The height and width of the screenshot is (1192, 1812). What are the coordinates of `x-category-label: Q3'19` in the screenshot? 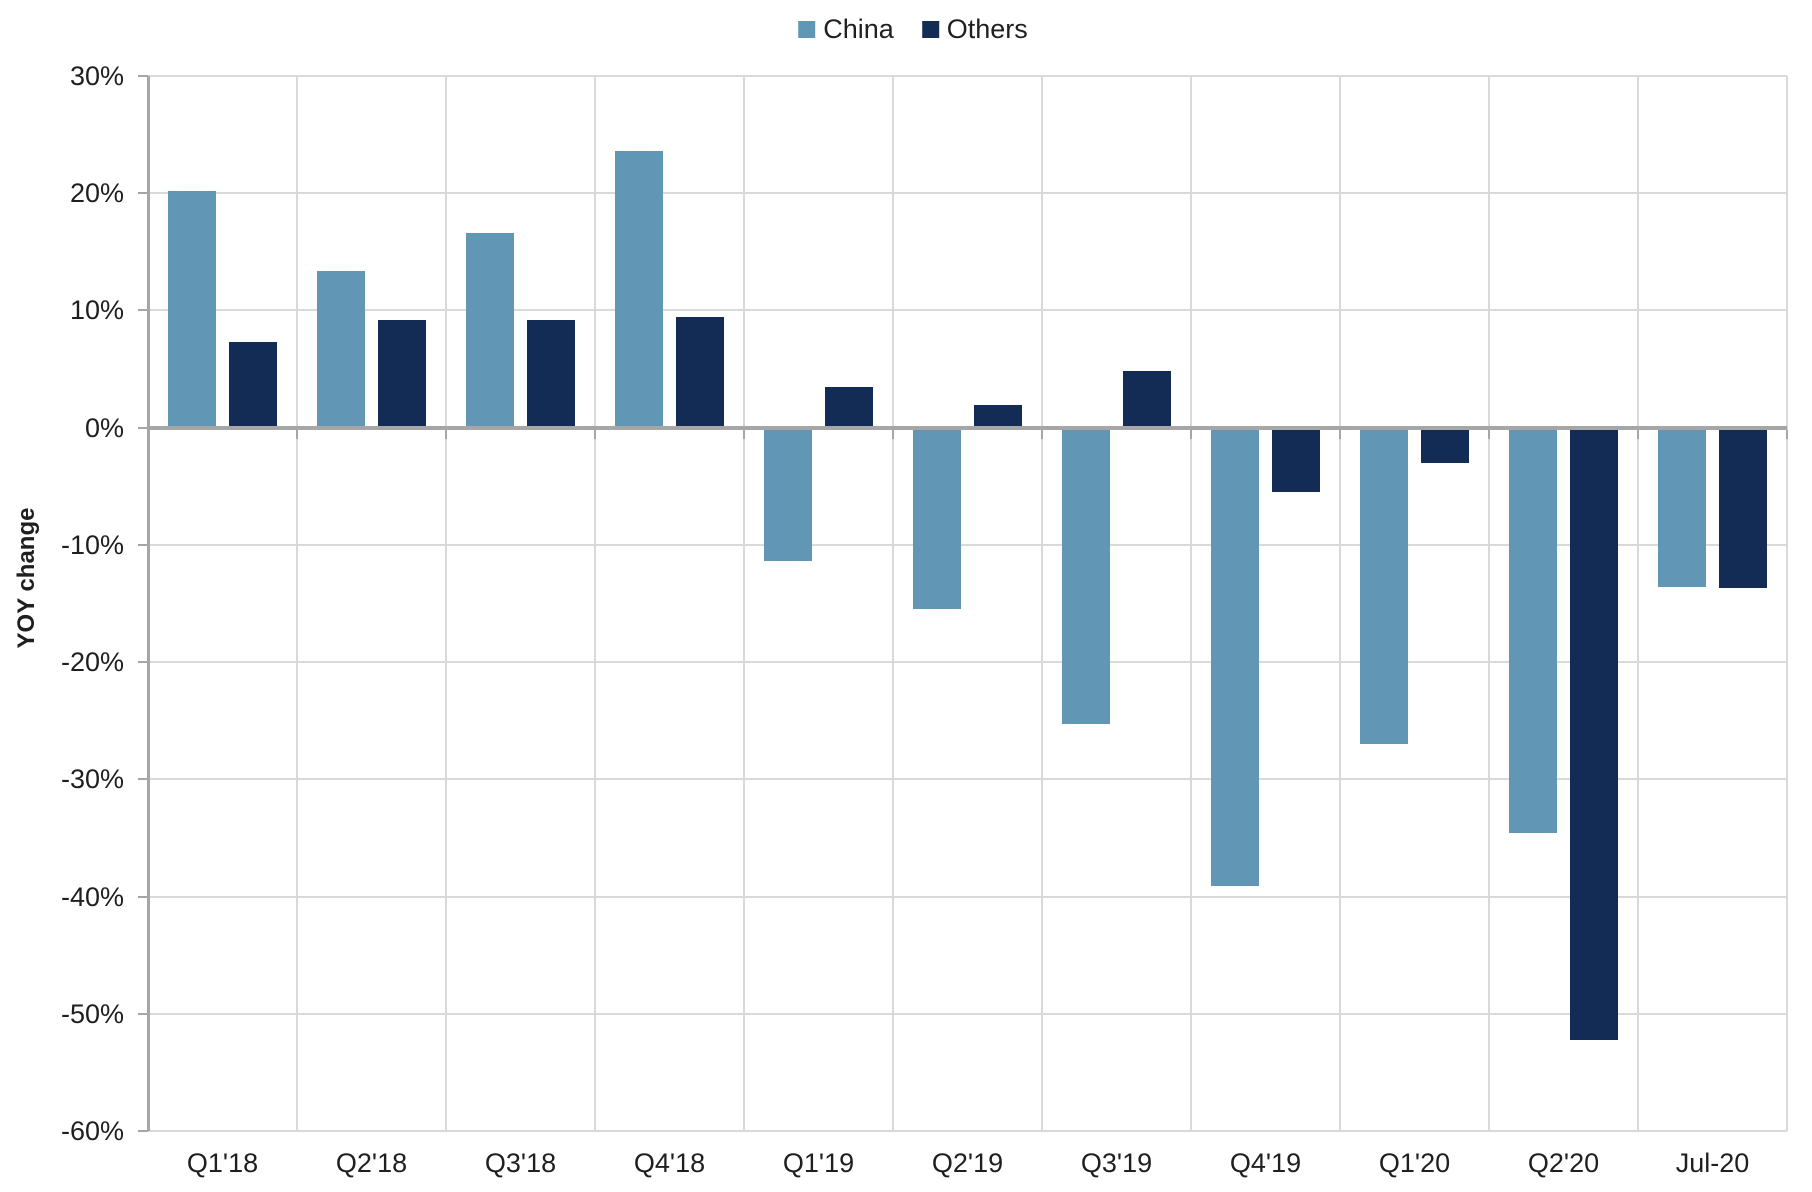 It's located at (1116, 1163).